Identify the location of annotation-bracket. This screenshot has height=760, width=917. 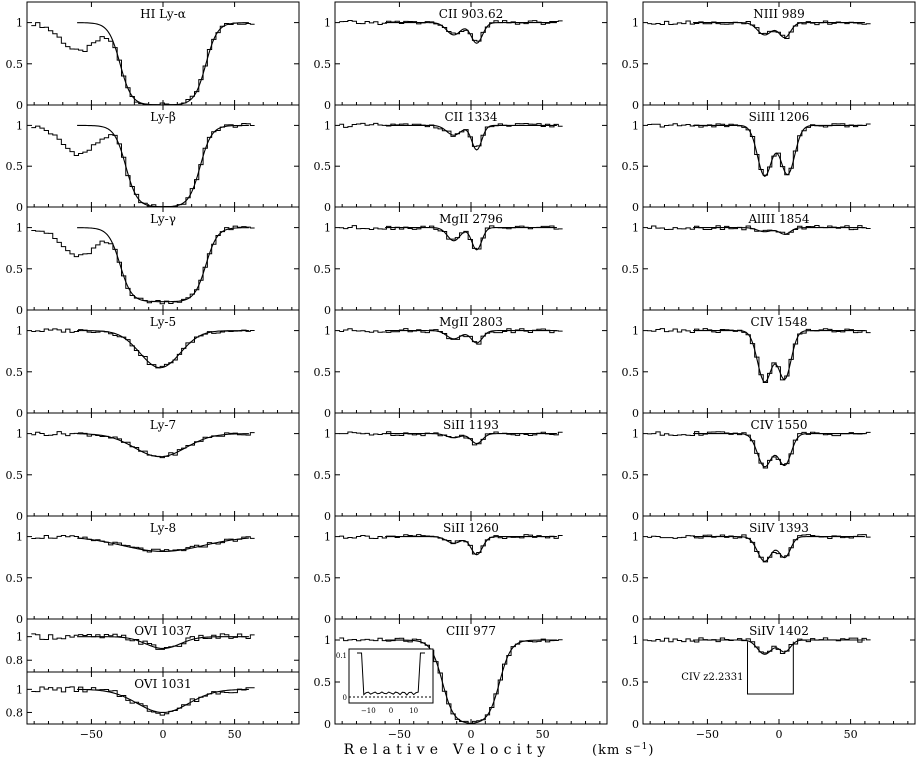
(770, 668).